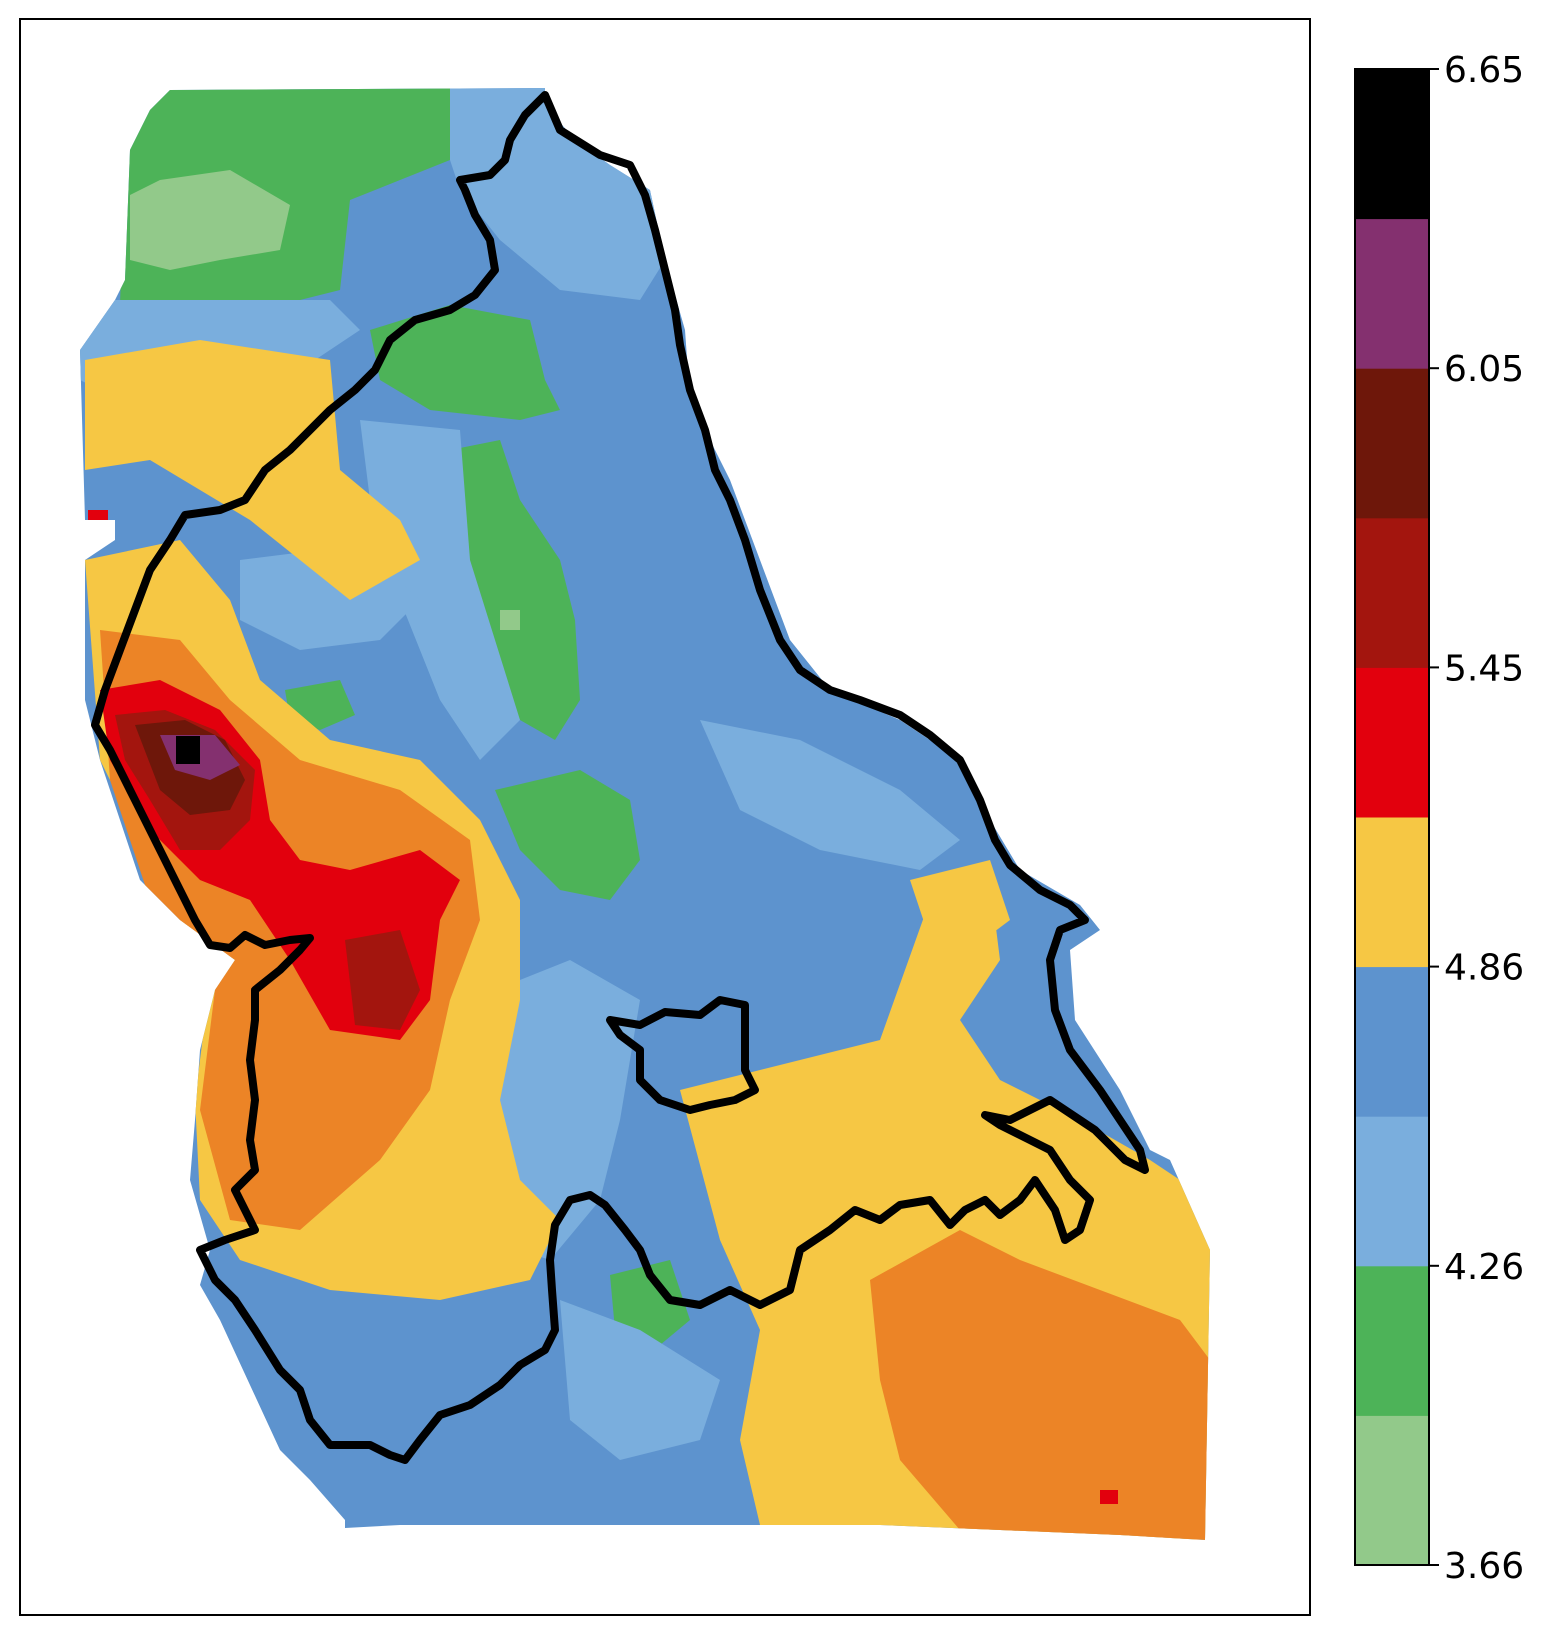 The width and height of the screenshot is (1561, 1634). What do you see at coordinates (210, 220) in the screenshot?
I see `light-green-region-nw` at bounding box center [210, 220].